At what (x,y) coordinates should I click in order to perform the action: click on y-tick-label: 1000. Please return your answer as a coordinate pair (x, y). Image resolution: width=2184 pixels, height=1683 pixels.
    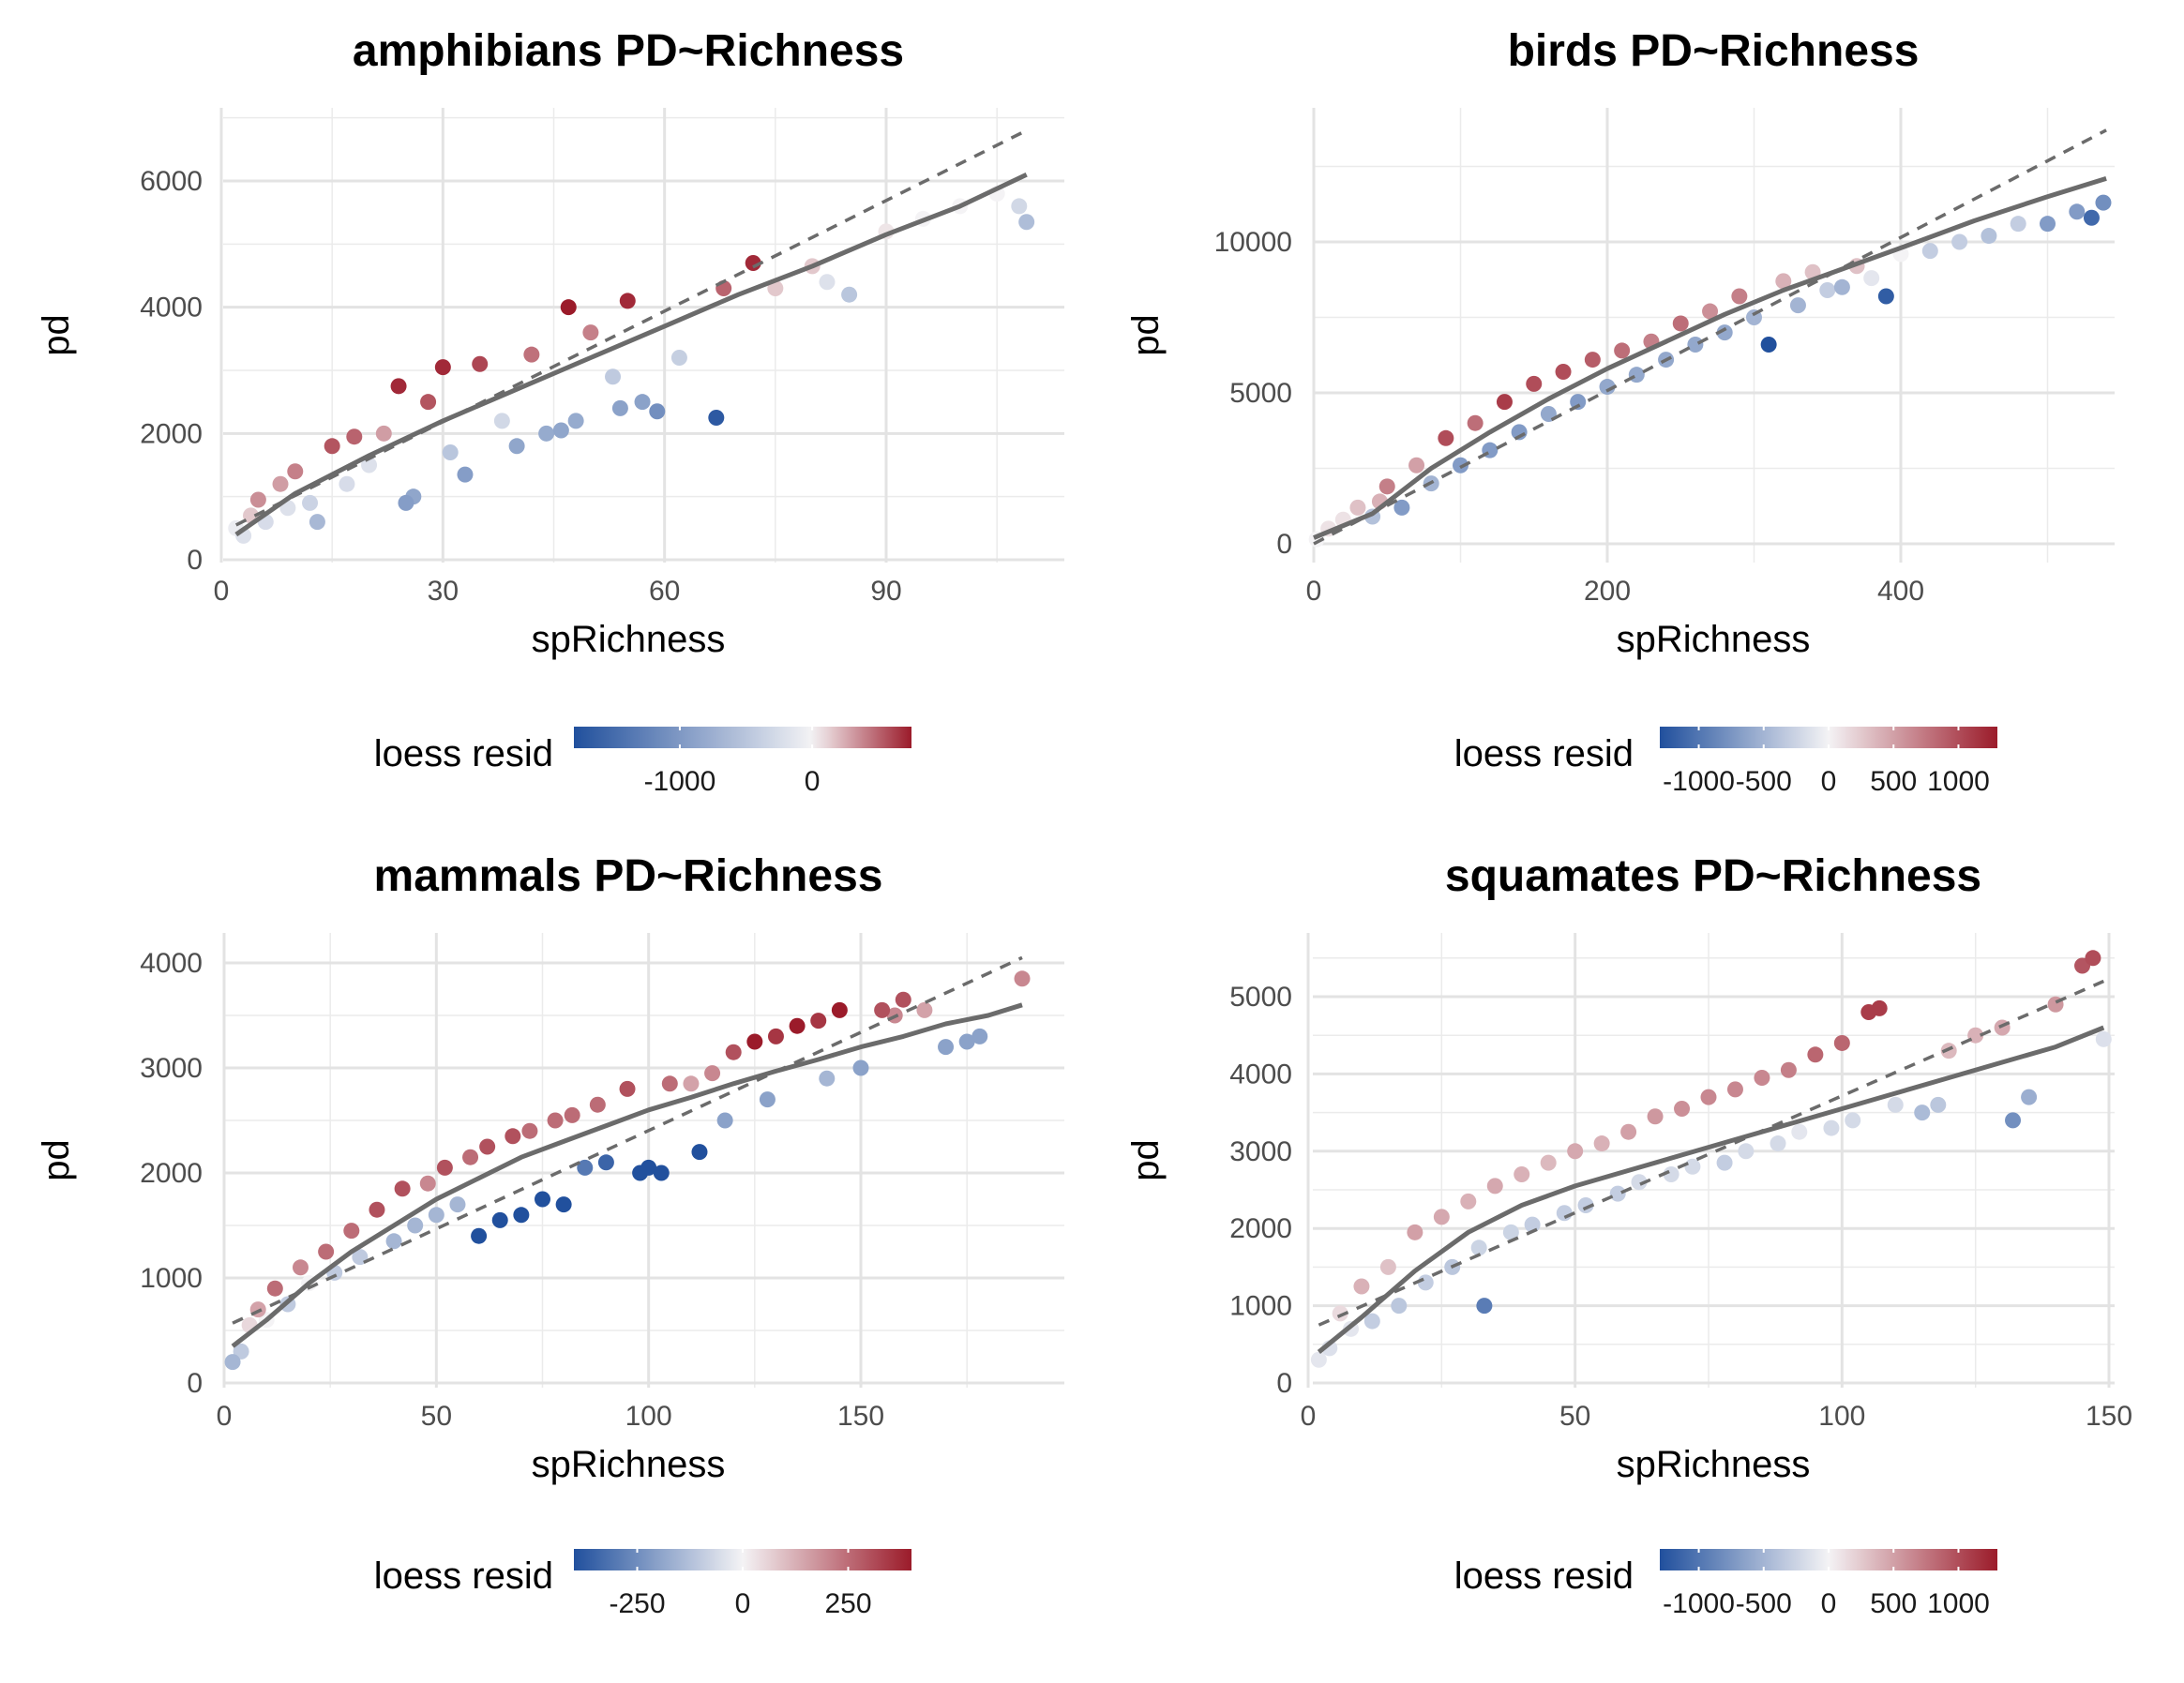
    Looking at the image, I should click on (1260, 1306).